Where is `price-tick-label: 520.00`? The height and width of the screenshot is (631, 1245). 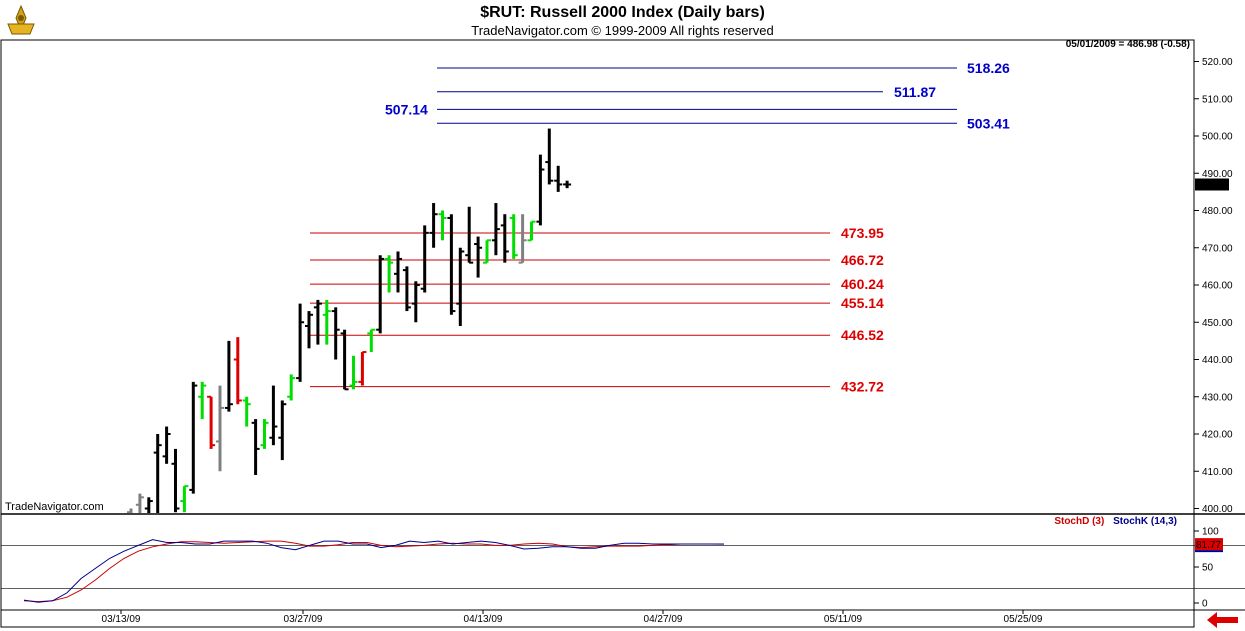 price-tick-label: 520.00 is located at coordinates (1217, 62).